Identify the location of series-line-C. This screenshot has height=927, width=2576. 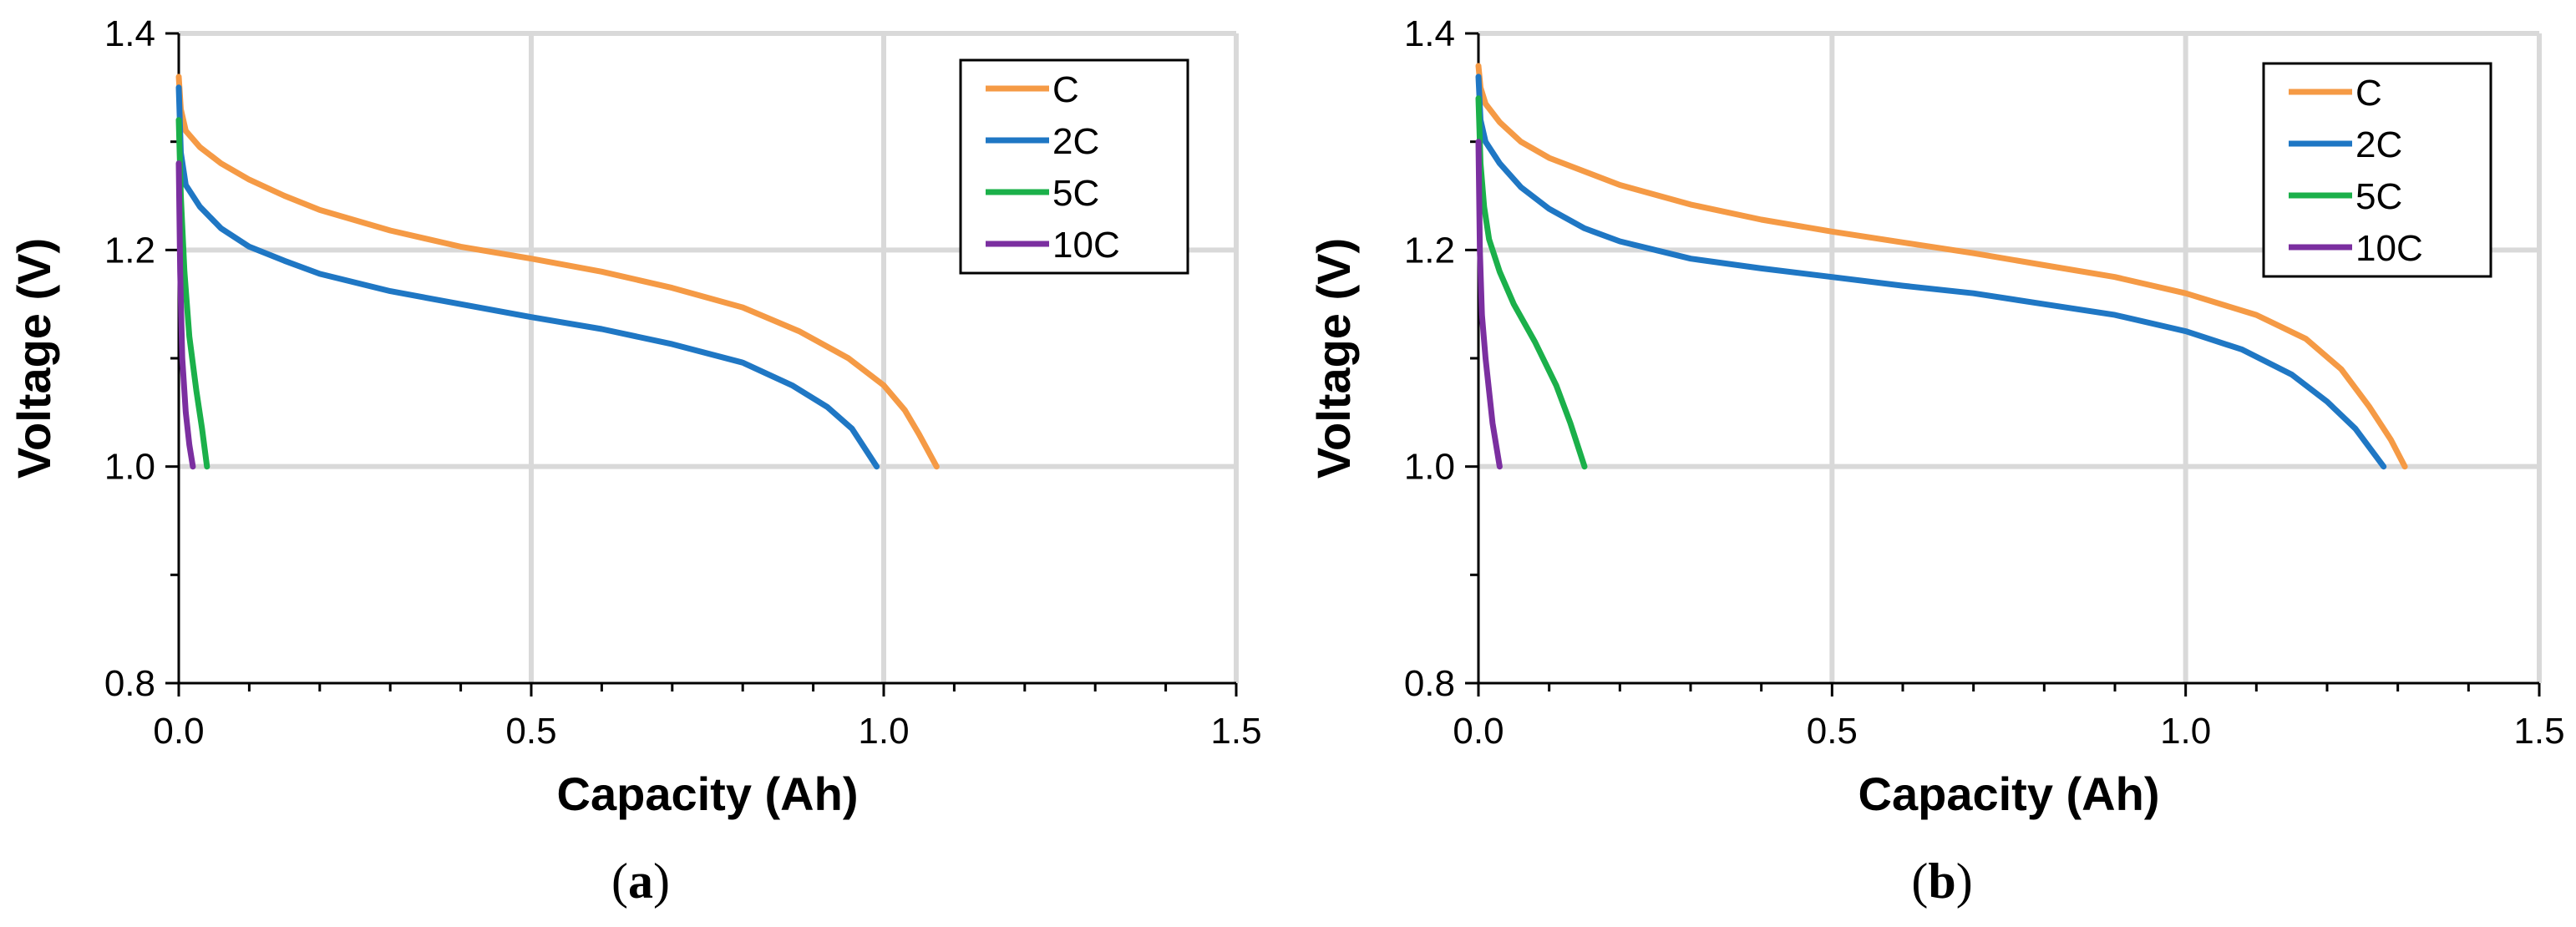
(557, 271).